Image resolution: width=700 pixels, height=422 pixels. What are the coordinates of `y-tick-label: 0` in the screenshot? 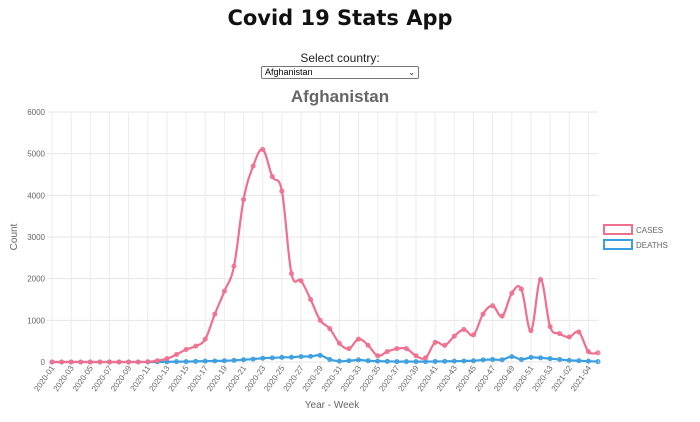 It's located at (43, 362).